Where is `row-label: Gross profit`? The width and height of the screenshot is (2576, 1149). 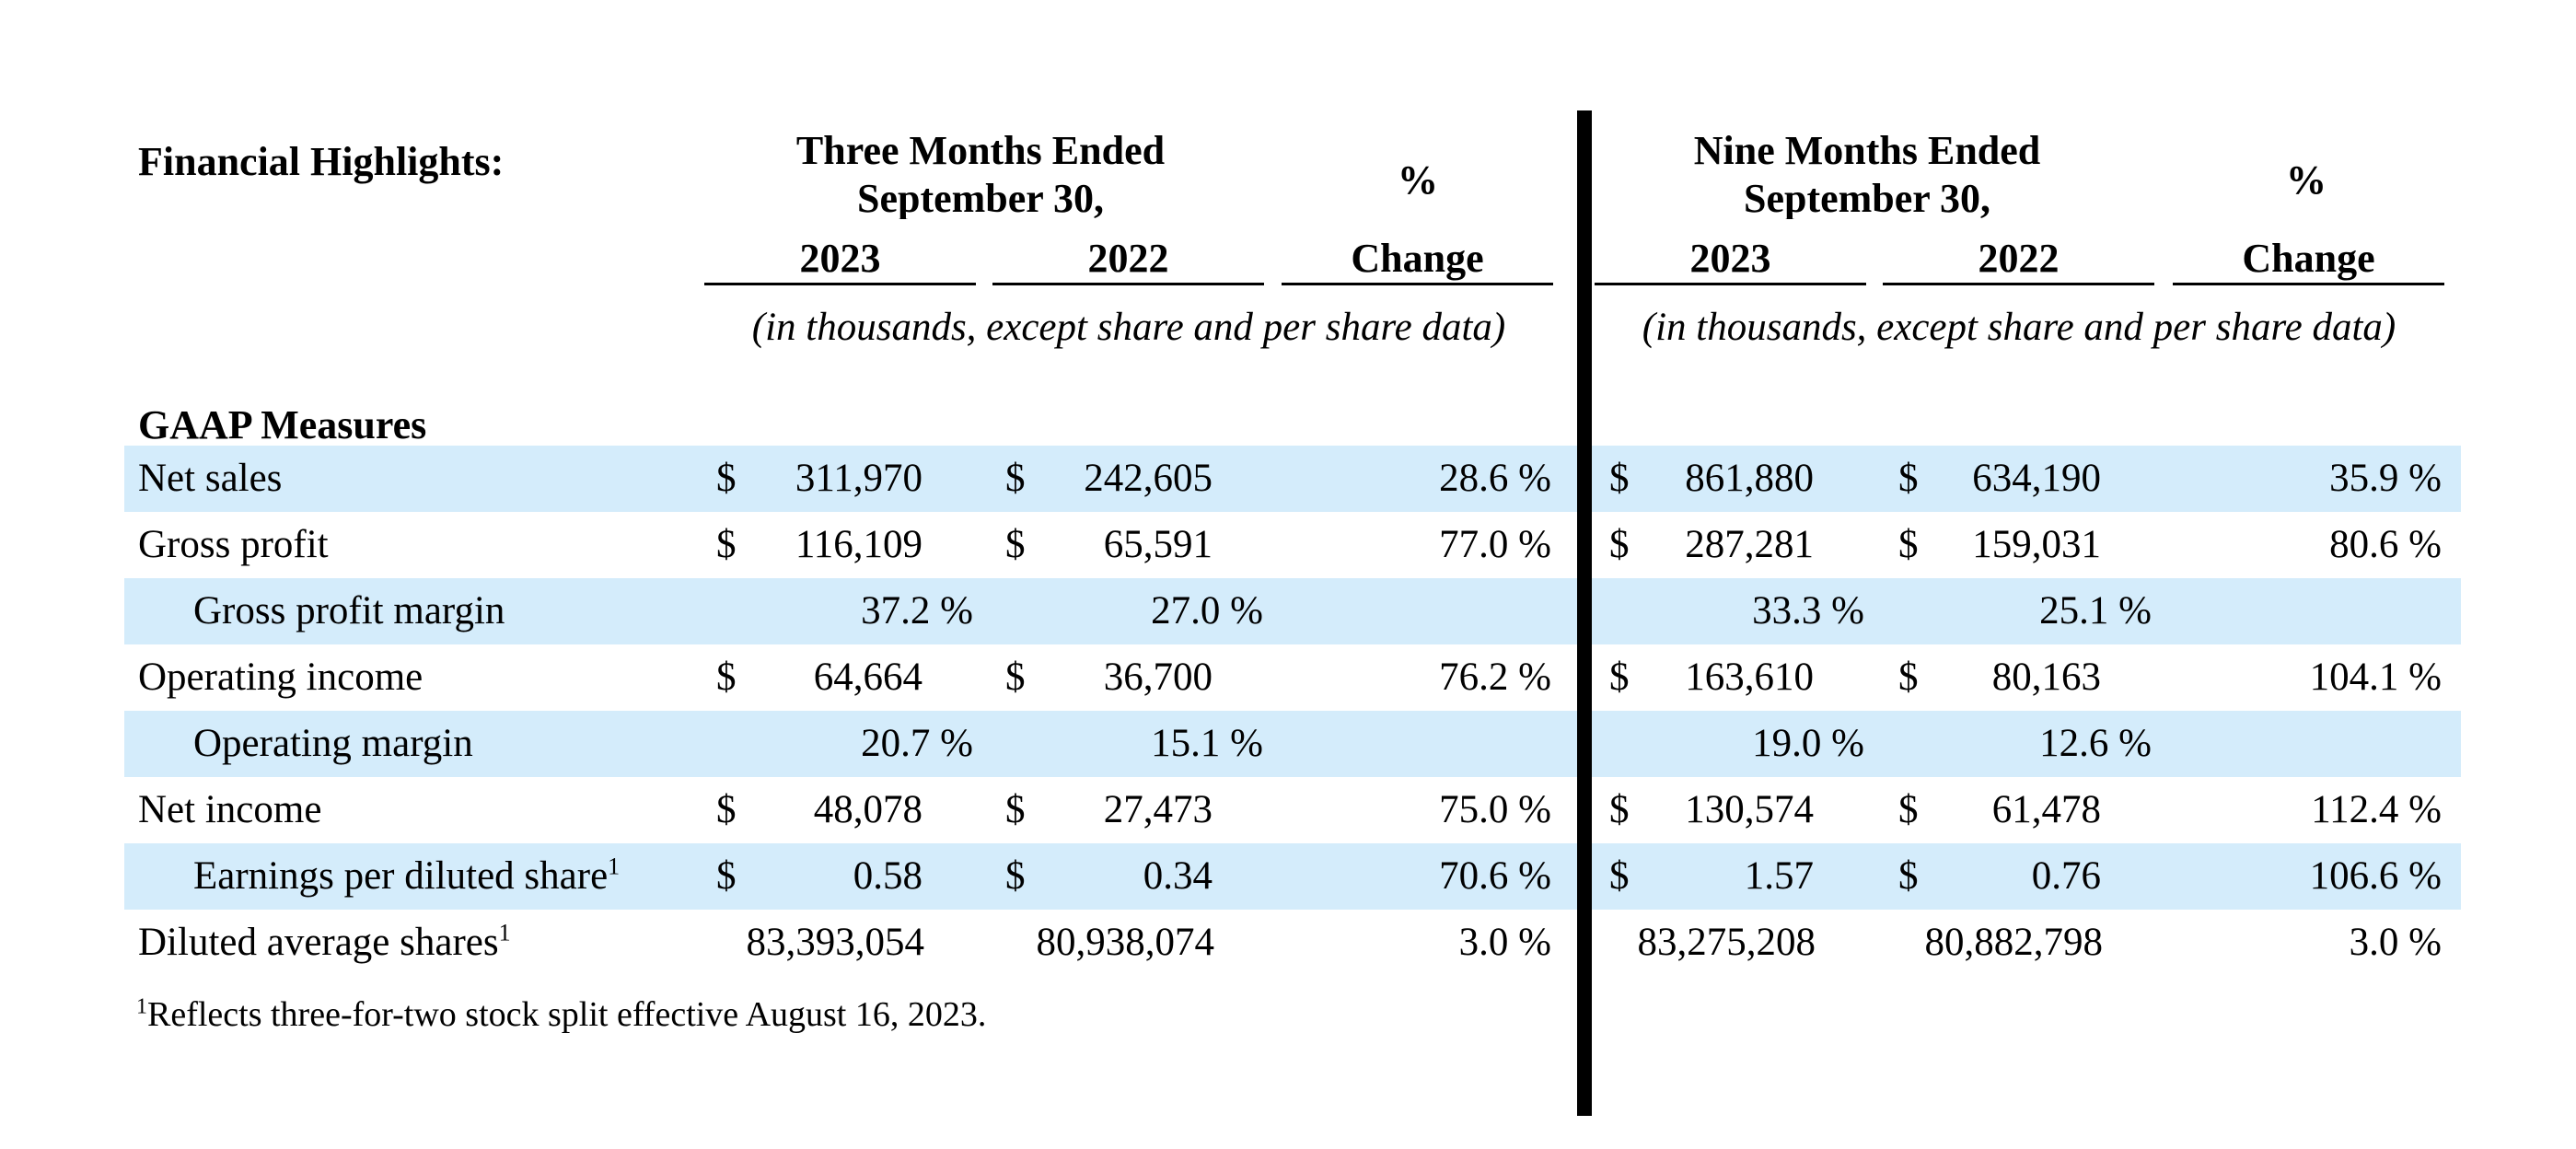 row-label: Gross profit is located at coordinates (233, 545).